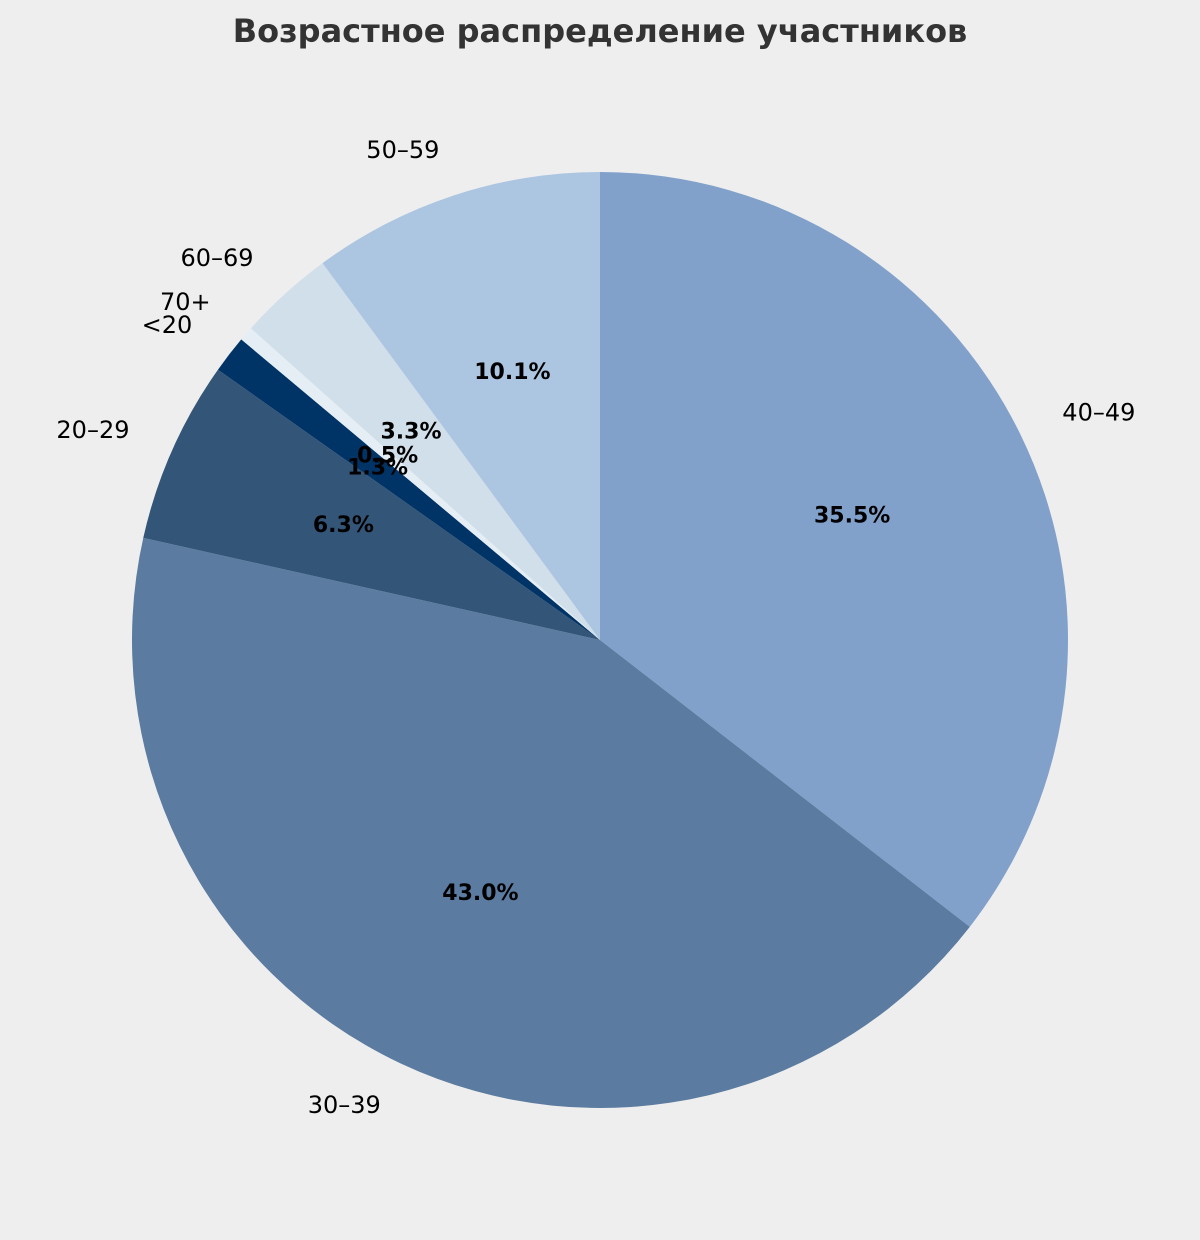 This screenshot has height=1240, width=1200. Describe the element at coordinates (852, 515) in the screenshot. I see `value-label-40-49: 35.5%` at that location.